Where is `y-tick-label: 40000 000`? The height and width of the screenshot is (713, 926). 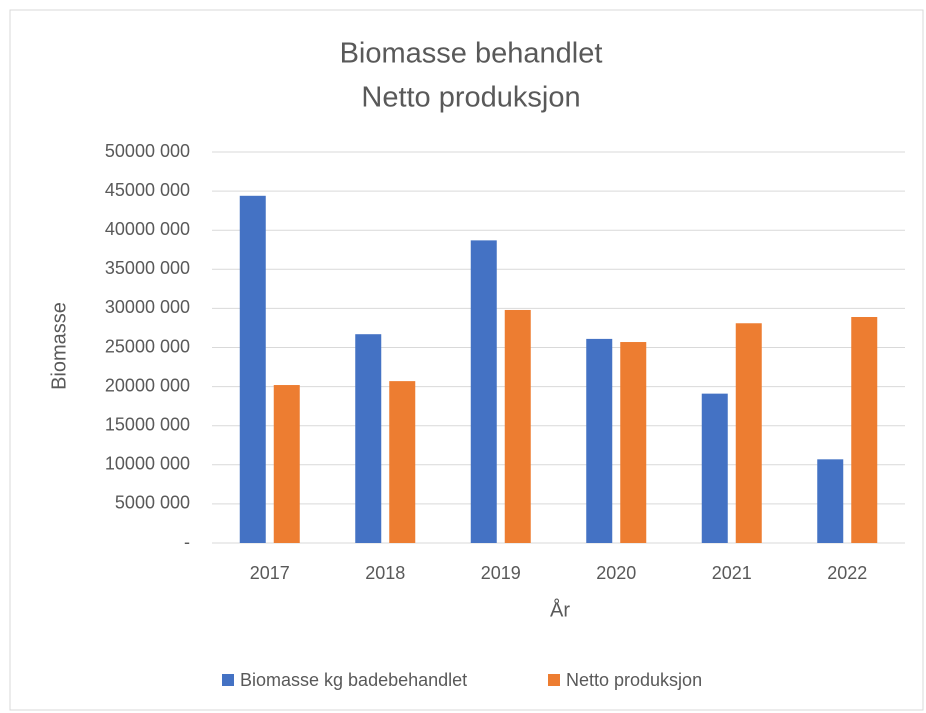
y-tick-label: 40000 000 is located at coordinates (147, 229).